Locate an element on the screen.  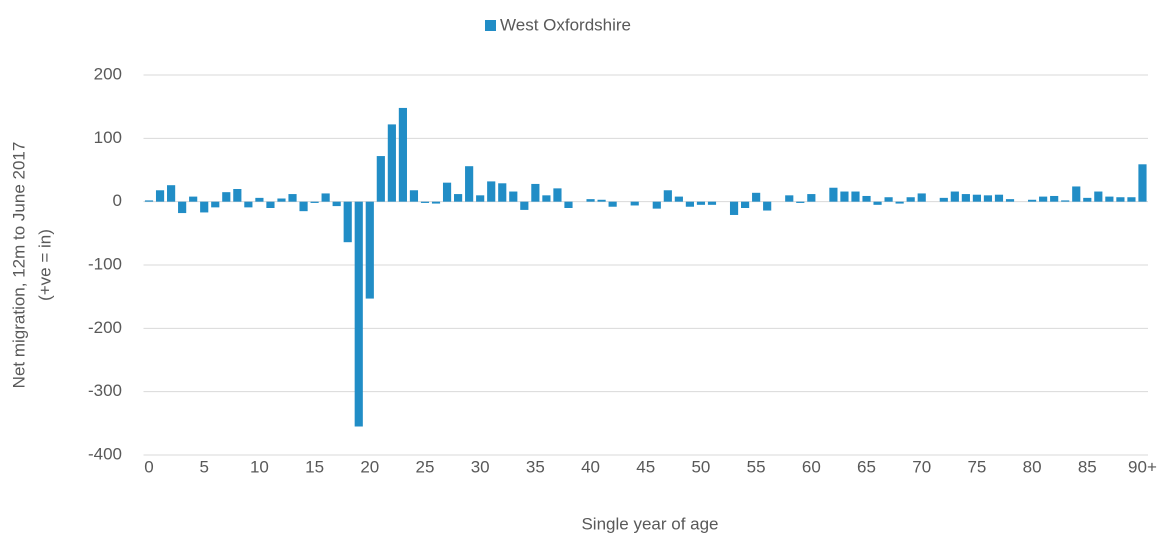
x-tick-label: 25 is located at coordinates (425, 466).